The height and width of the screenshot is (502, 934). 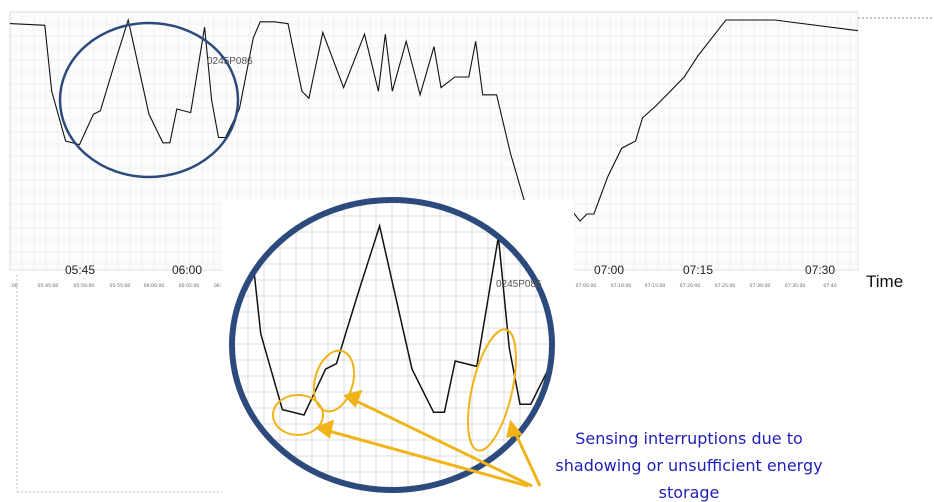 What do you see at coordinates (187, 270) in the screenshot?
I see `major-tick-label: 06:00` at bounding box center [187, 270].